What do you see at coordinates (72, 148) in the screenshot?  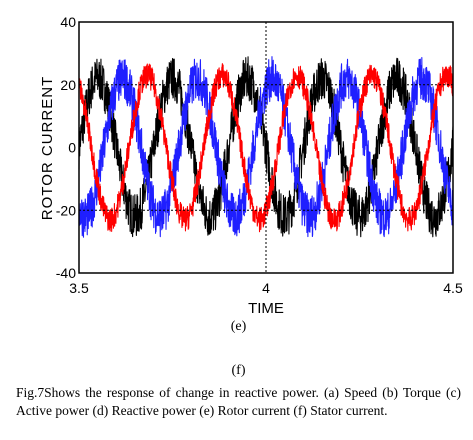 I see `y-tick-label: 0` at bounding box center [72, 148].